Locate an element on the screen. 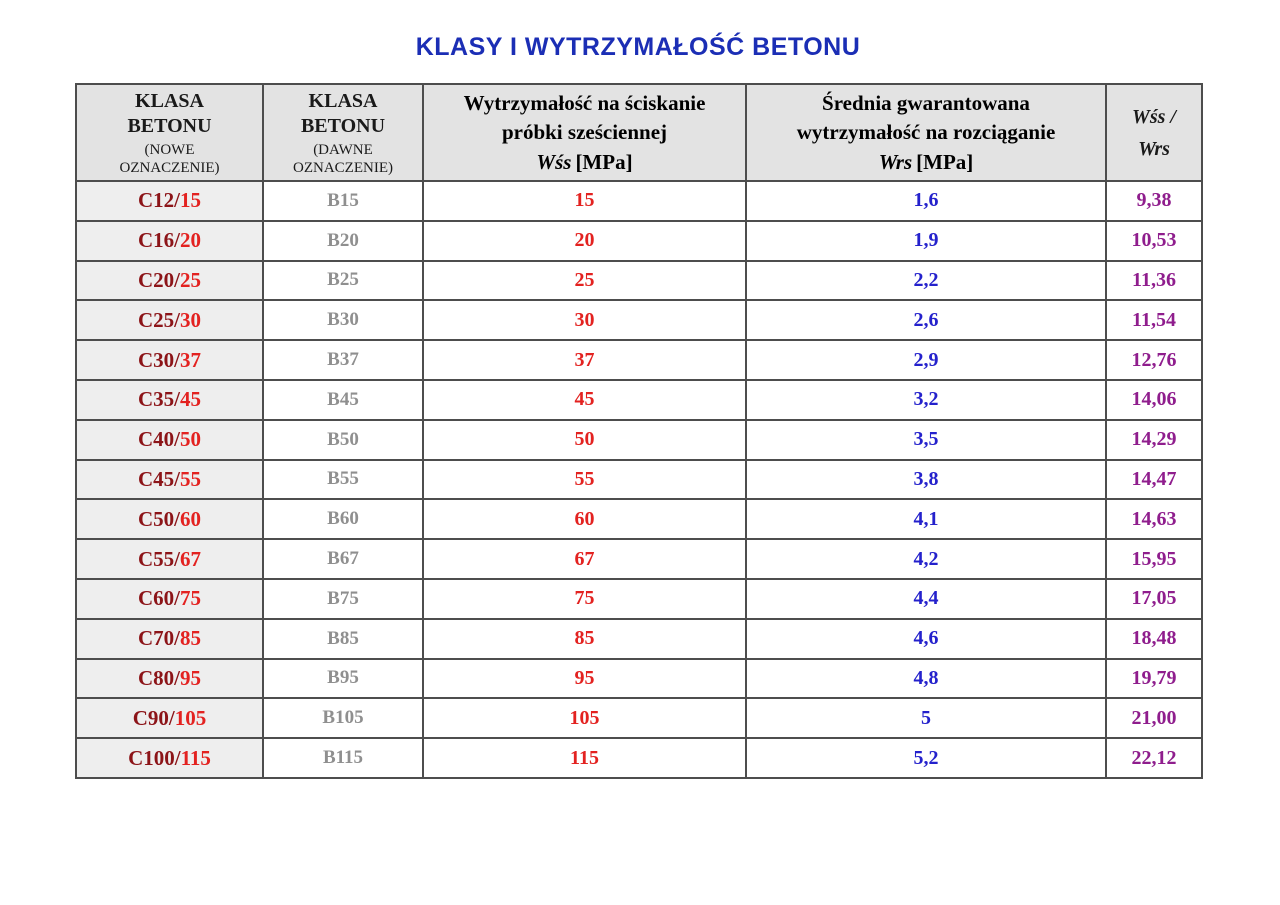  cell-class-new: C25/30 is located at coordinates (169, 320).